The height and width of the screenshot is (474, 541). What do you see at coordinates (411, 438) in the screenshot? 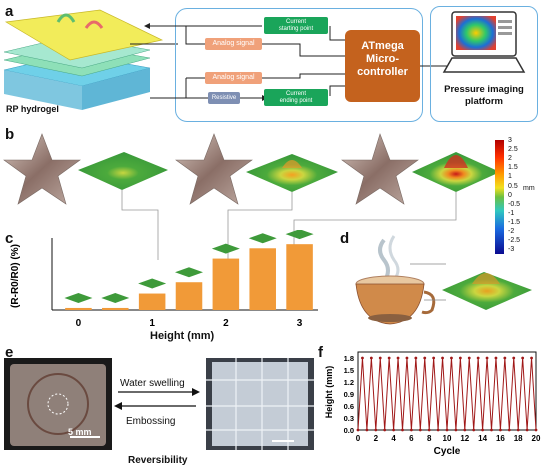
I see `cycle-x-tick: 6` at bounding box center [411, 438].